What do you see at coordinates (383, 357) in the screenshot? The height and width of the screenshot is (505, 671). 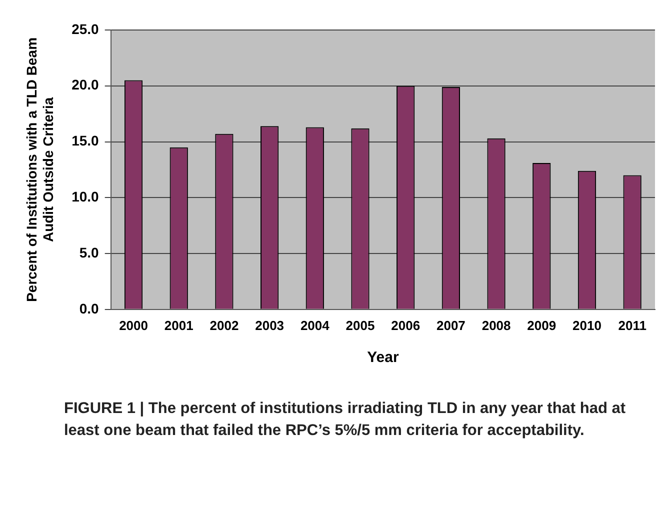 I see `x-axis-title: Year` at bounding box center [383, 357].